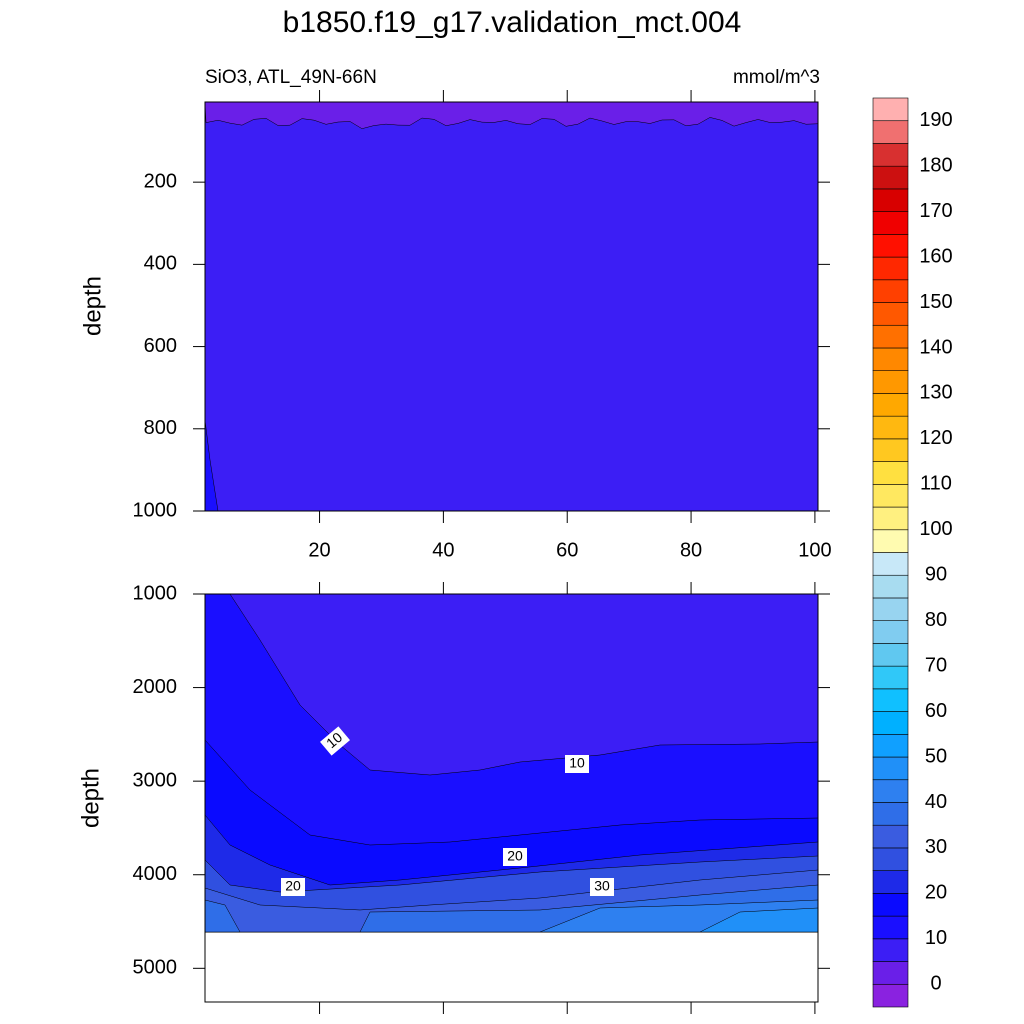 Image resolution: width=1024 pixels, height=1024 pixels. I want to click on x-tick-label: 20, so click(319, 550).